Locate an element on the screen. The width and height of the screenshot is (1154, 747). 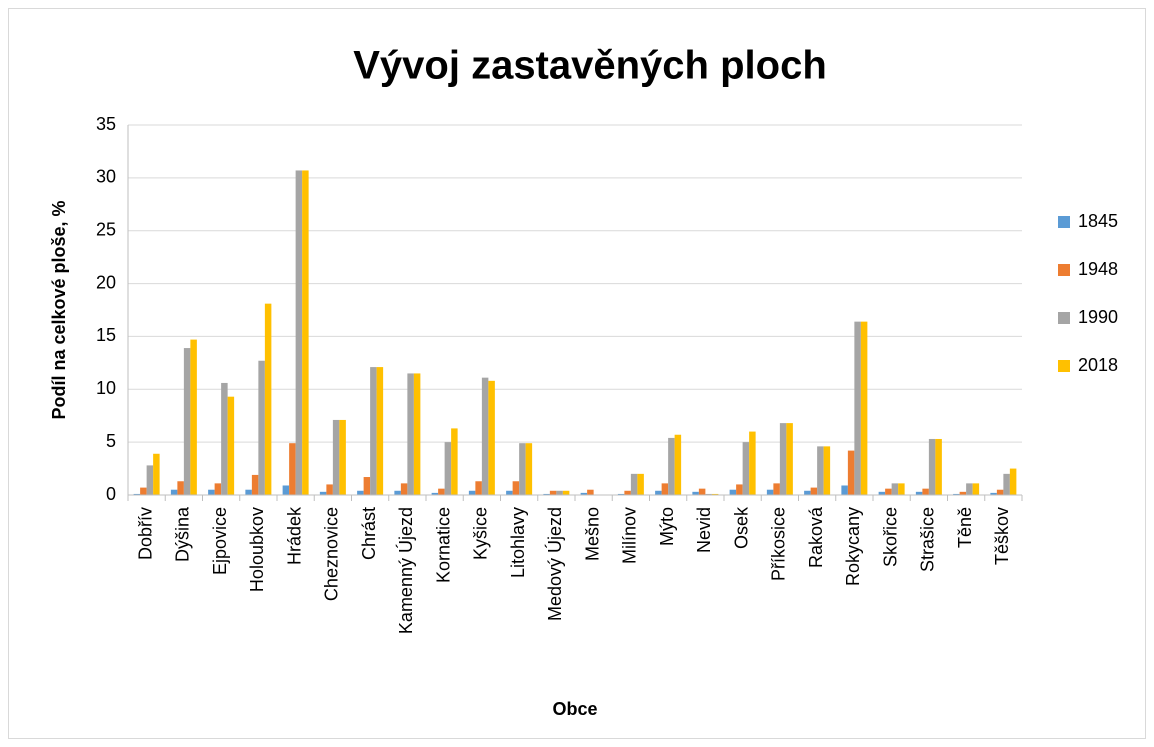
legend-label: 1948 is located at coordinates (1098, 269).